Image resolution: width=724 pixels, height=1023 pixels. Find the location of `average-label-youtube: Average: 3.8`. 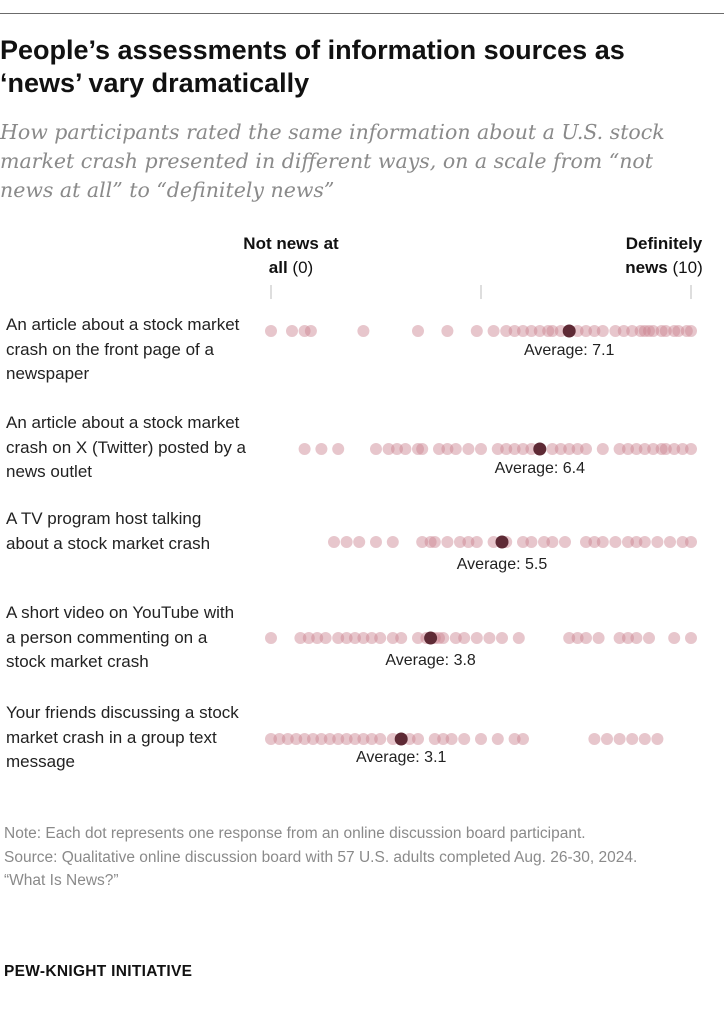

average-label-youtube: Average: 3.8 is located at coordinates (430, 660).